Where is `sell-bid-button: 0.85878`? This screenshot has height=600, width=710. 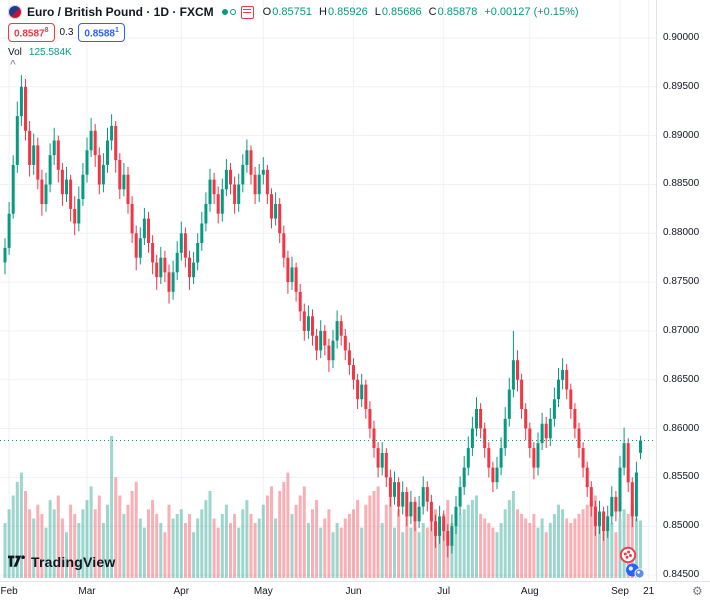 sell-bid-button: 0.85878 is located at coordinates (31, 33).